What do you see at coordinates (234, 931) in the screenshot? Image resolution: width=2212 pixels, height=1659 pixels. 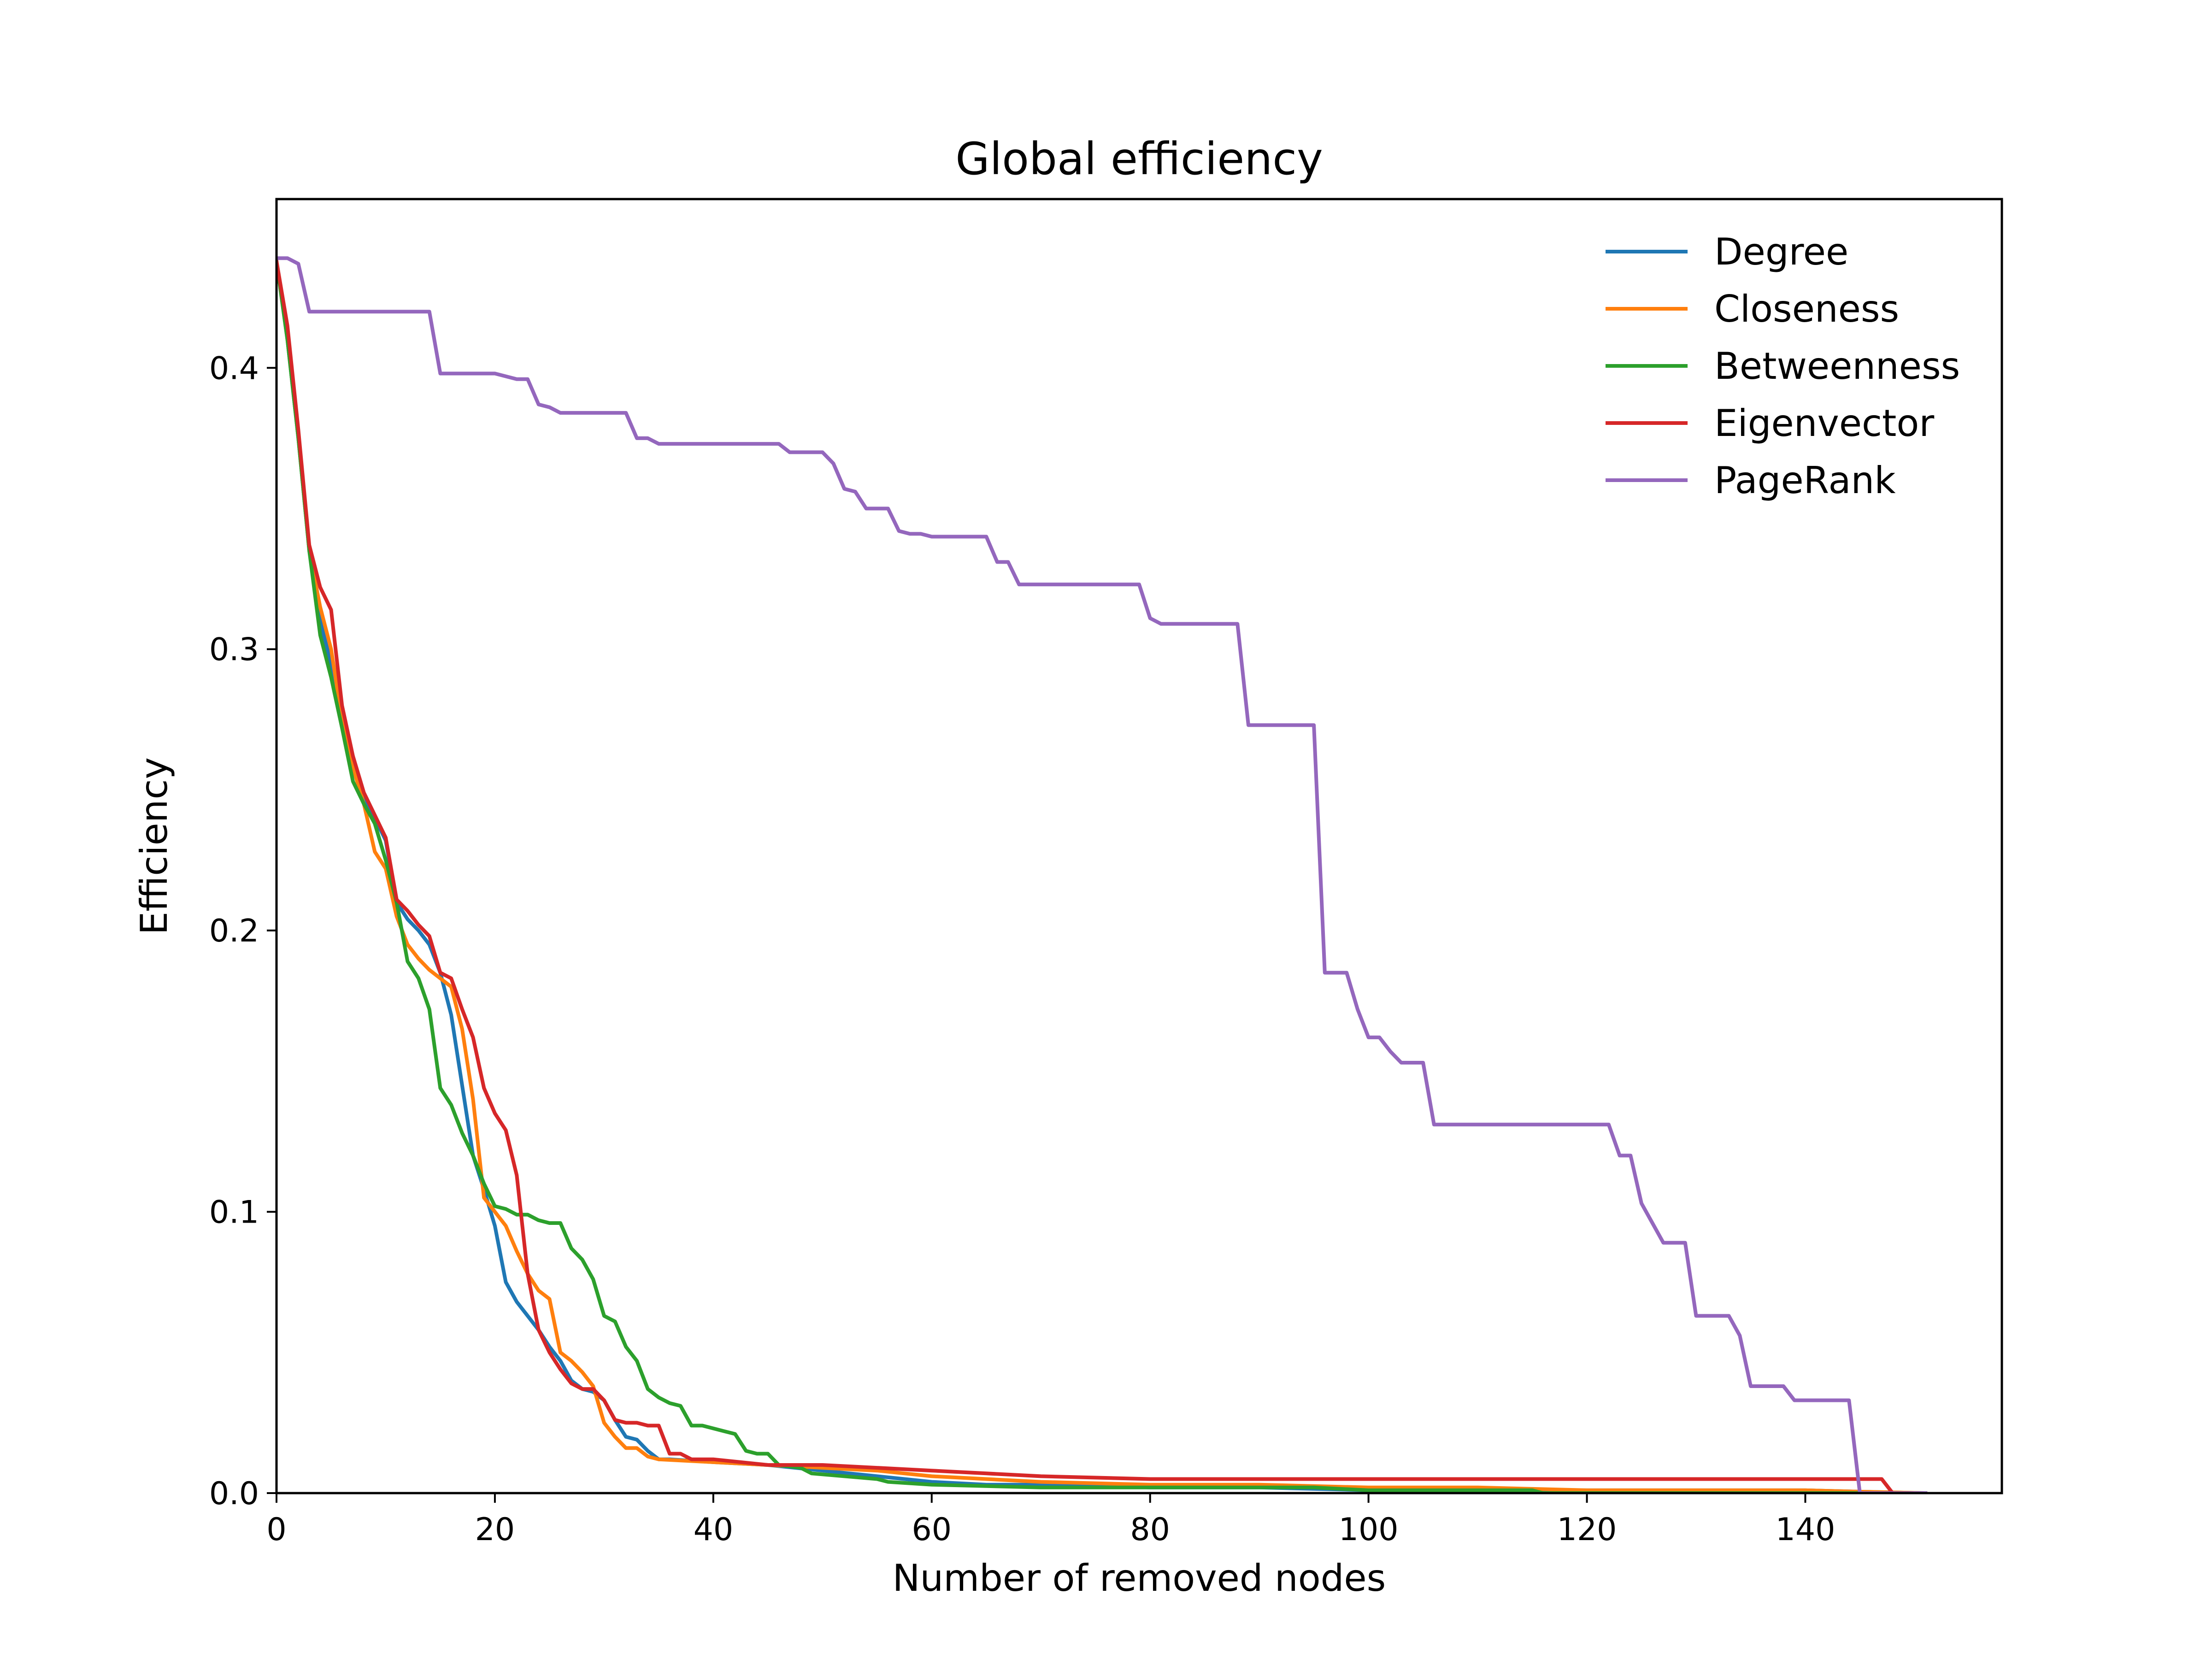 I see `y-tick-label: 0.2` at bounding box center [234, 931].